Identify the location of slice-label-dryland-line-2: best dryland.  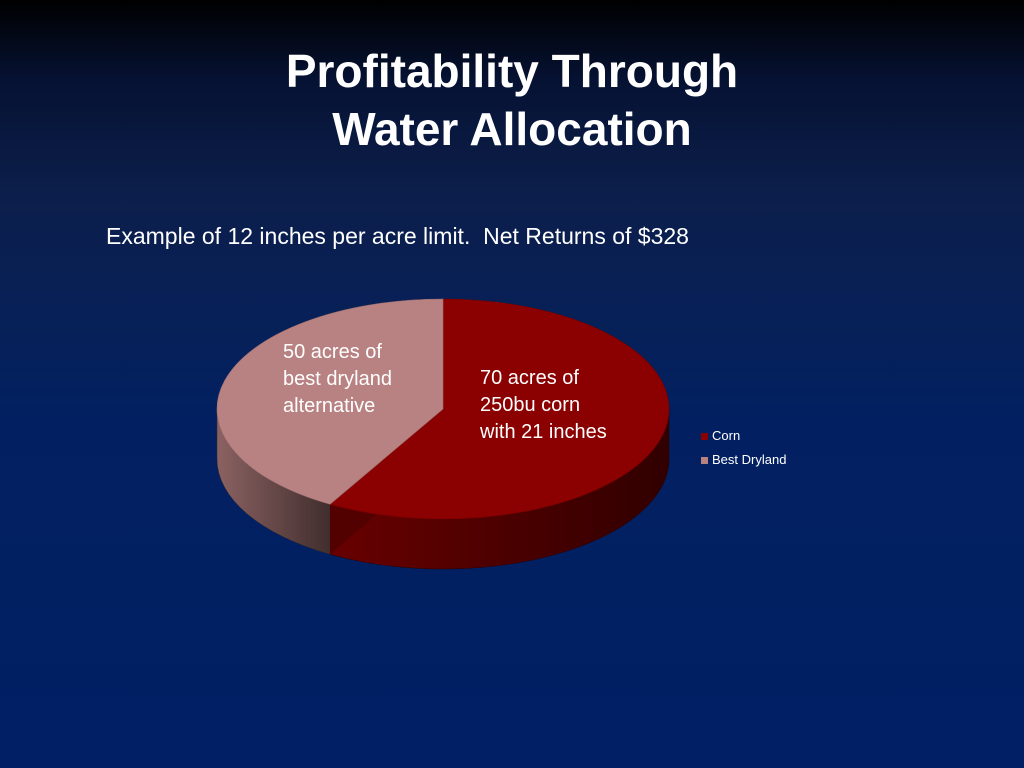
(337, 379).